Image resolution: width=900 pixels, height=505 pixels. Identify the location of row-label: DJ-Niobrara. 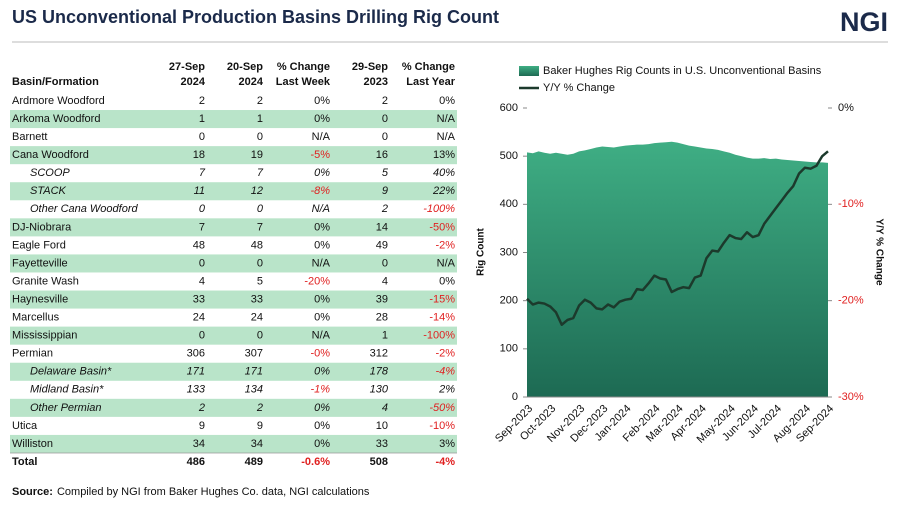
(42, 227).